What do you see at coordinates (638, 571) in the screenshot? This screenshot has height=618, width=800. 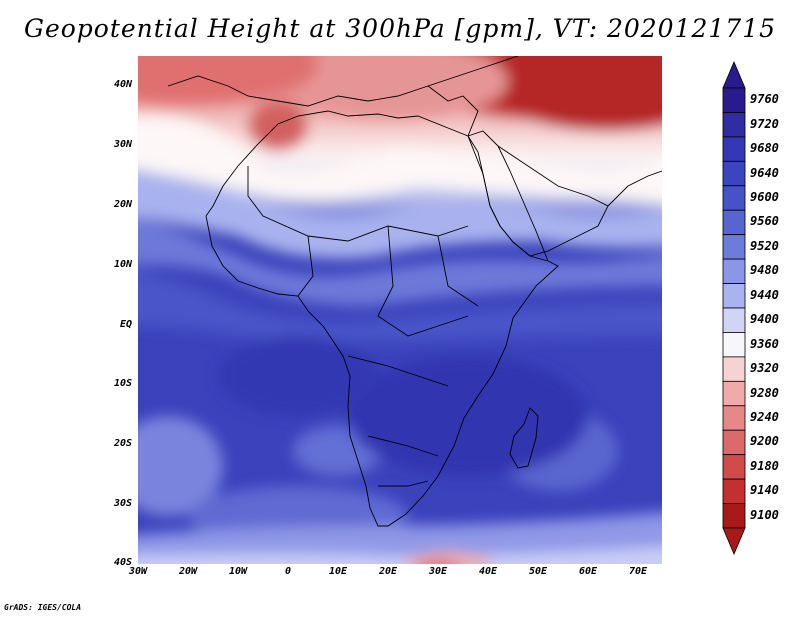 I see `lon-label: 70E` at bounding box center [638, 571].